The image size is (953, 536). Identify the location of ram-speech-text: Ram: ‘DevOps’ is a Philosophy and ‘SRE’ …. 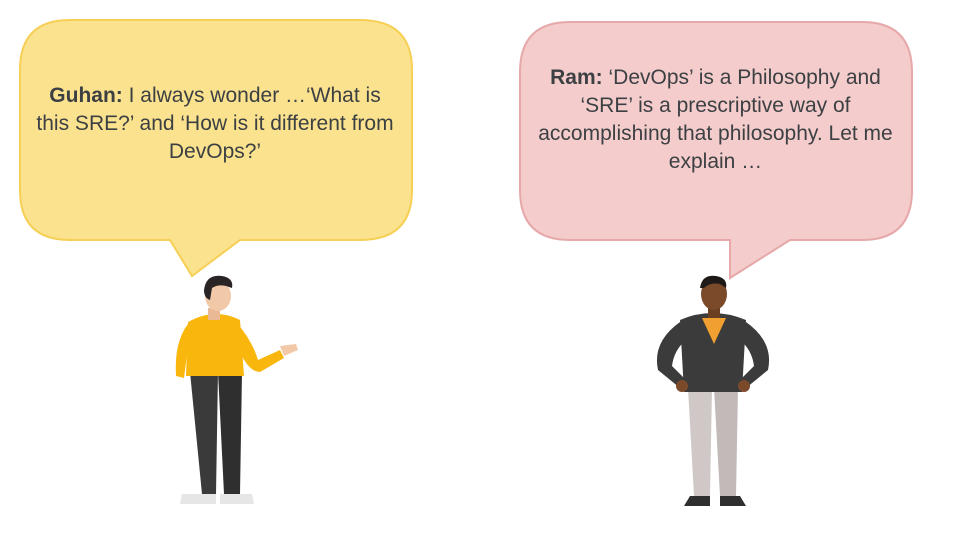
(715, 120).